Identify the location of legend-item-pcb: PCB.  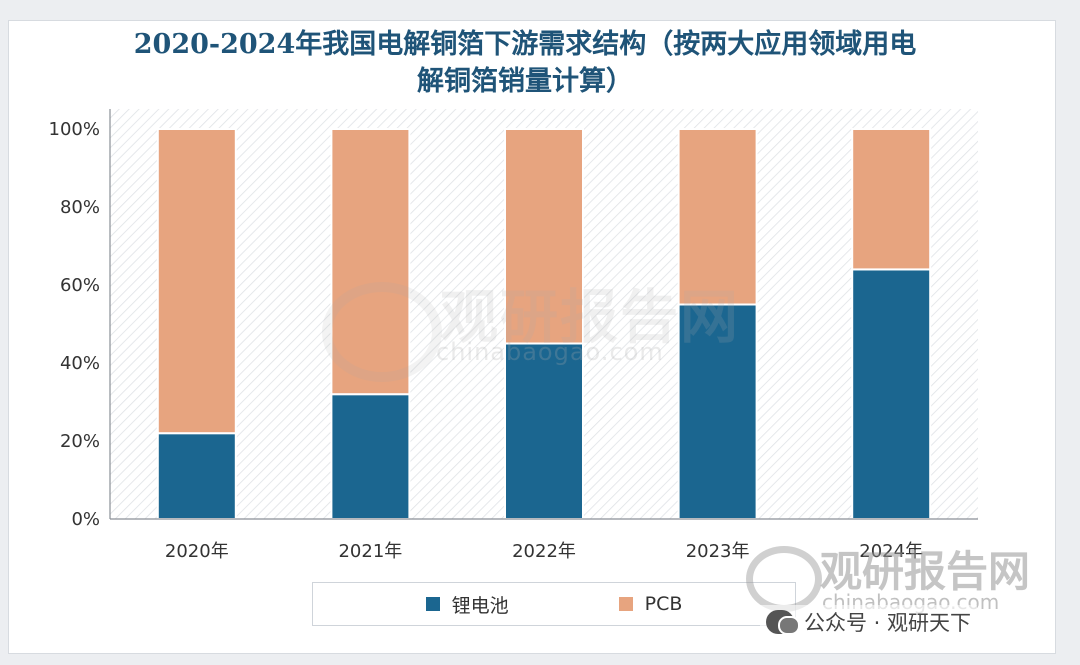
(650, 604).